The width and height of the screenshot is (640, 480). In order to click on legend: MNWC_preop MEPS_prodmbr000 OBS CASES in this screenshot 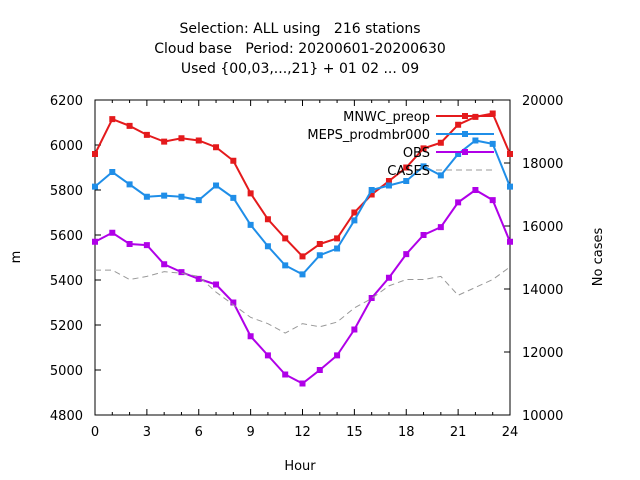, I will do `click(400, 144)`.